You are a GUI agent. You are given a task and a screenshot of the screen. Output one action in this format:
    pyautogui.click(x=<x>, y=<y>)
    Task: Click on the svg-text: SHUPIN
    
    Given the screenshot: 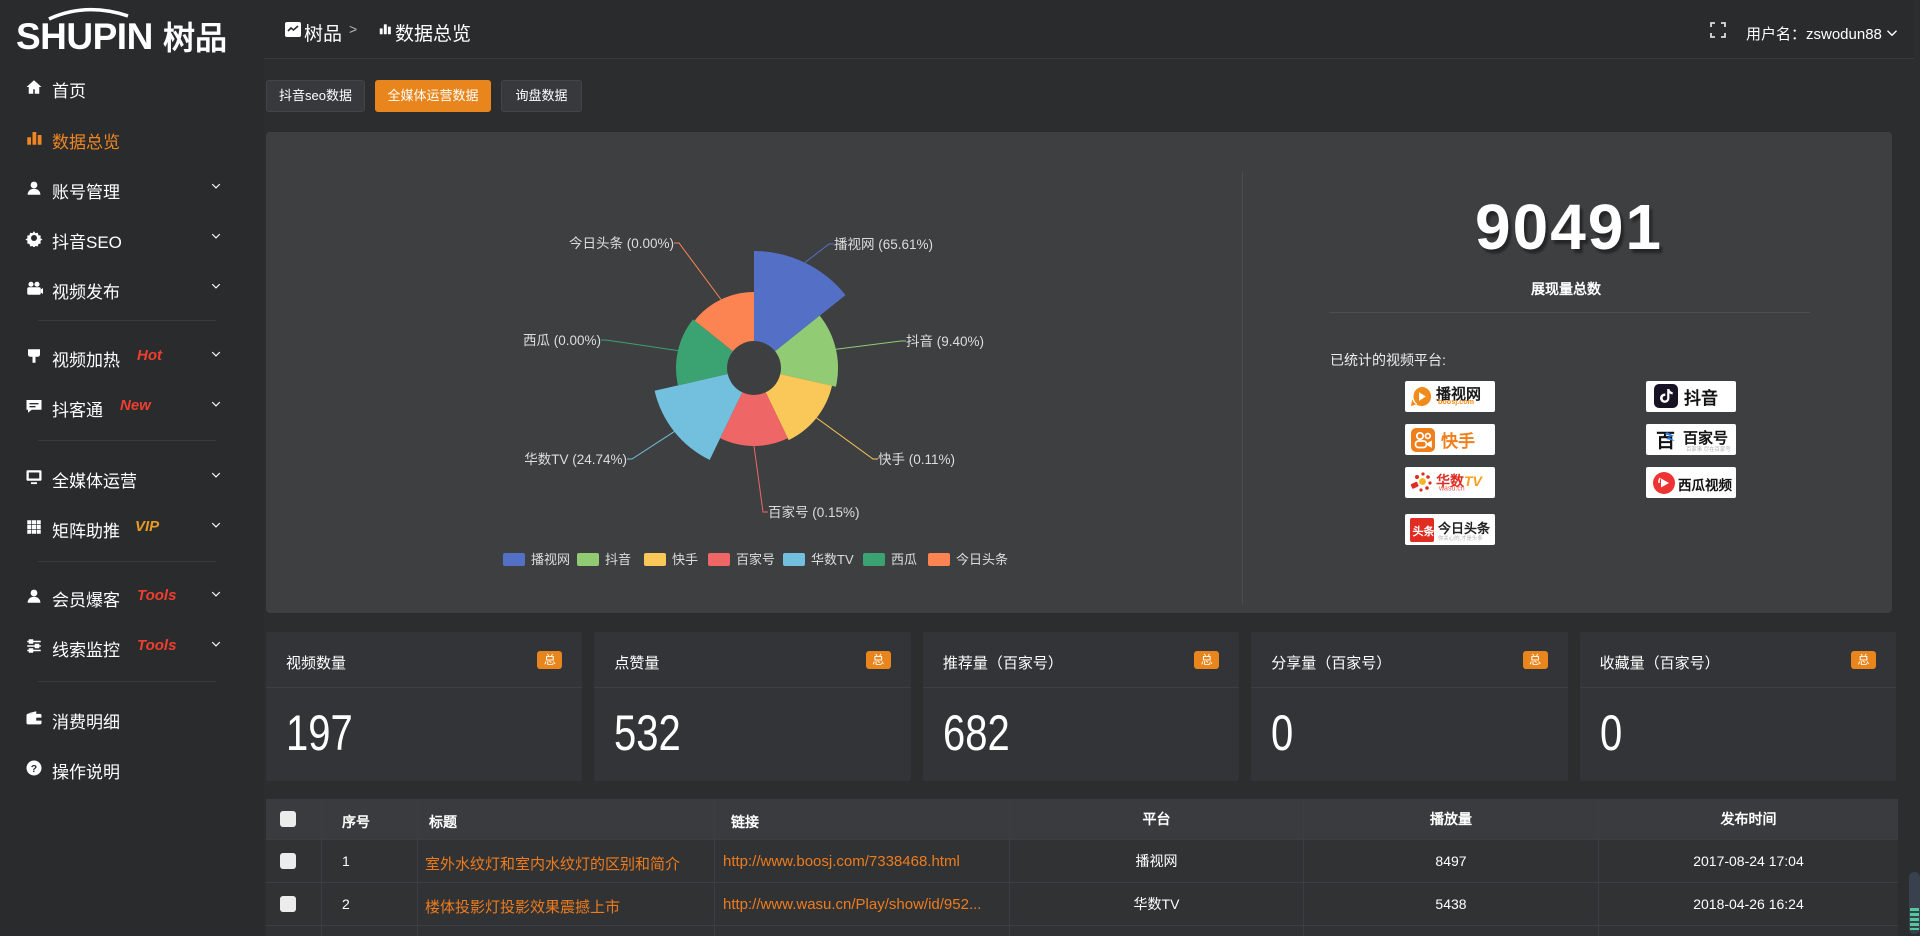 What is the action you would take?
    pyautogui.click(x=84, y=36)
    